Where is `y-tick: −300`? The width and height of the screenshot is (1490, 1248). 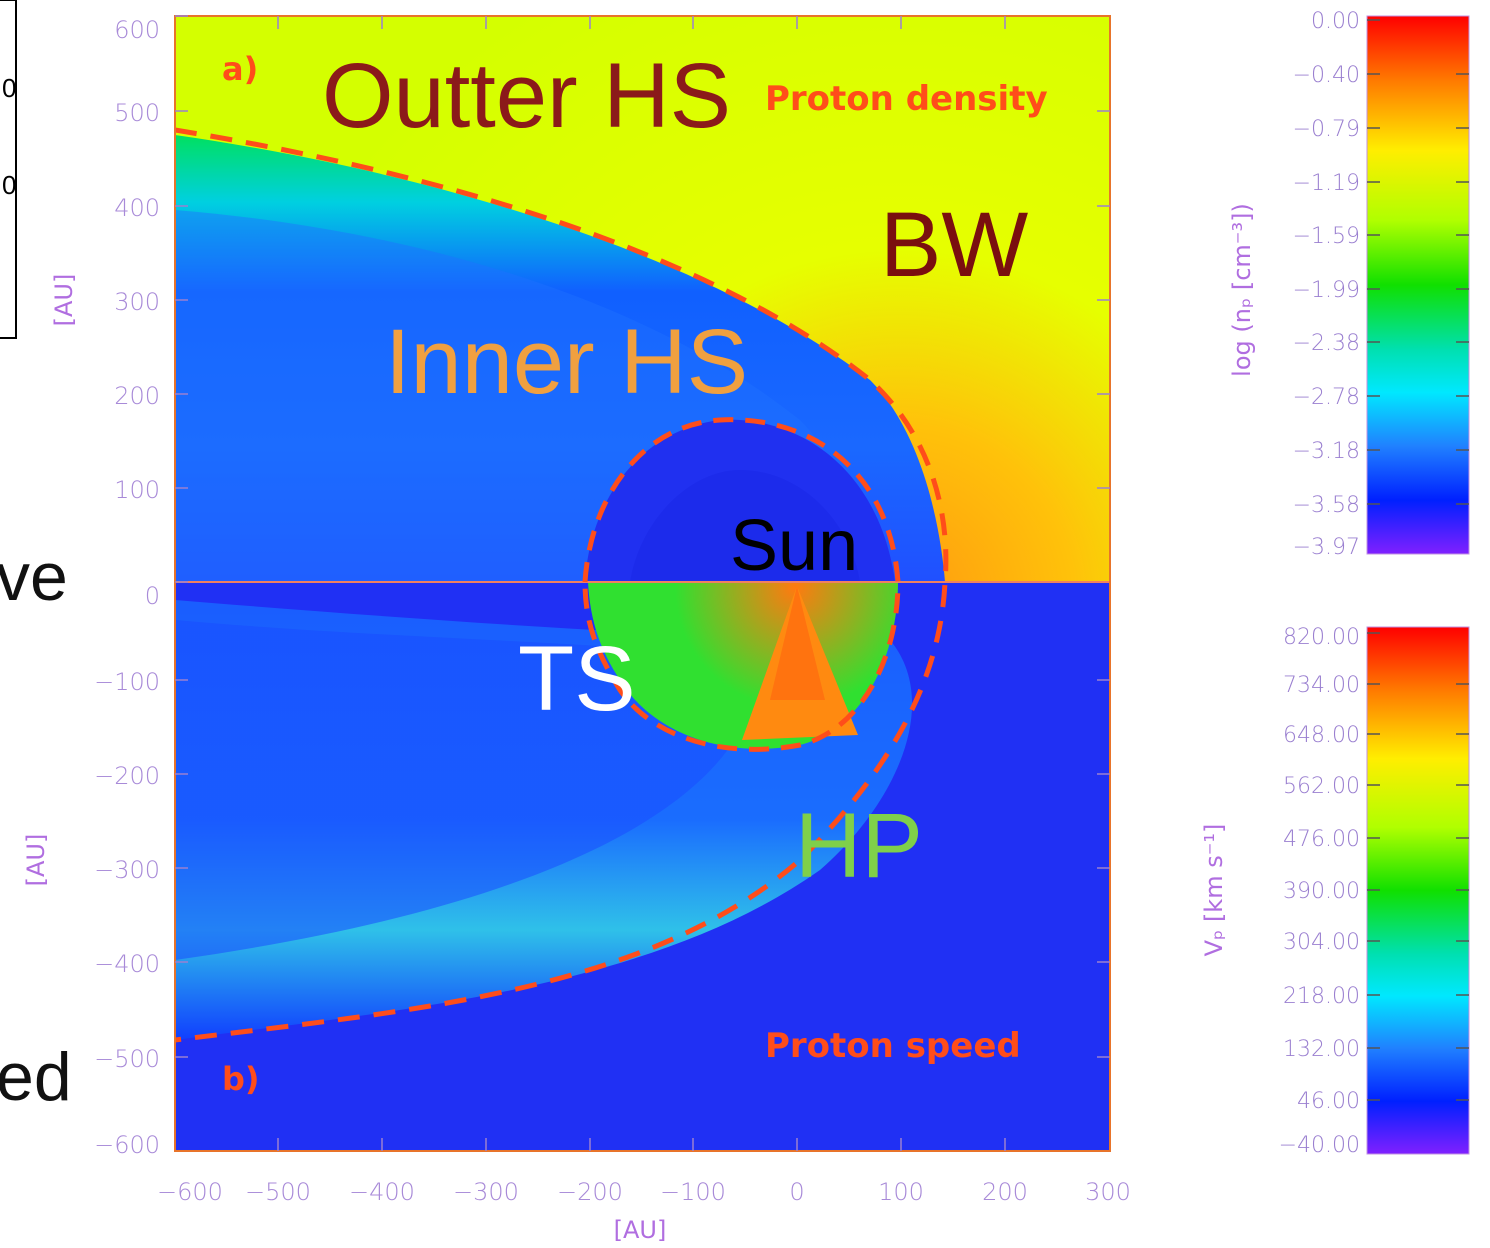
y-tick: −300 is located at coordinates (127, 870).